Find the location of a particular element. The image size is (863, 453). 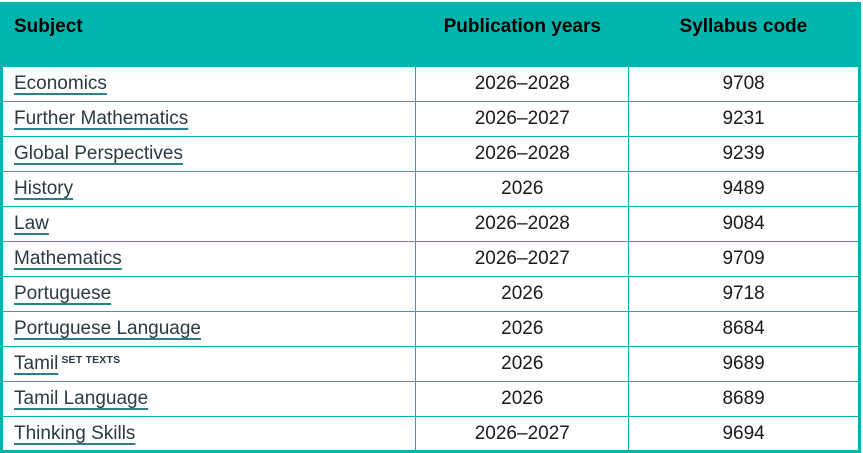

column-header-publication-years: Publication years is located at coordinates (522, 35).